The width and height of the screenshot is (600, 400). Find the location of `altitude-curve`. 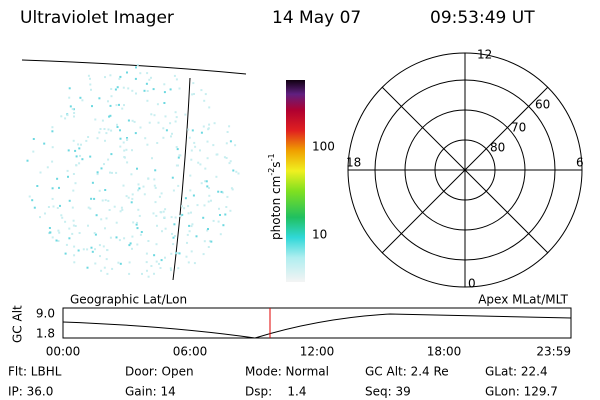

altitude-curve is located at coordinates (317, 326).